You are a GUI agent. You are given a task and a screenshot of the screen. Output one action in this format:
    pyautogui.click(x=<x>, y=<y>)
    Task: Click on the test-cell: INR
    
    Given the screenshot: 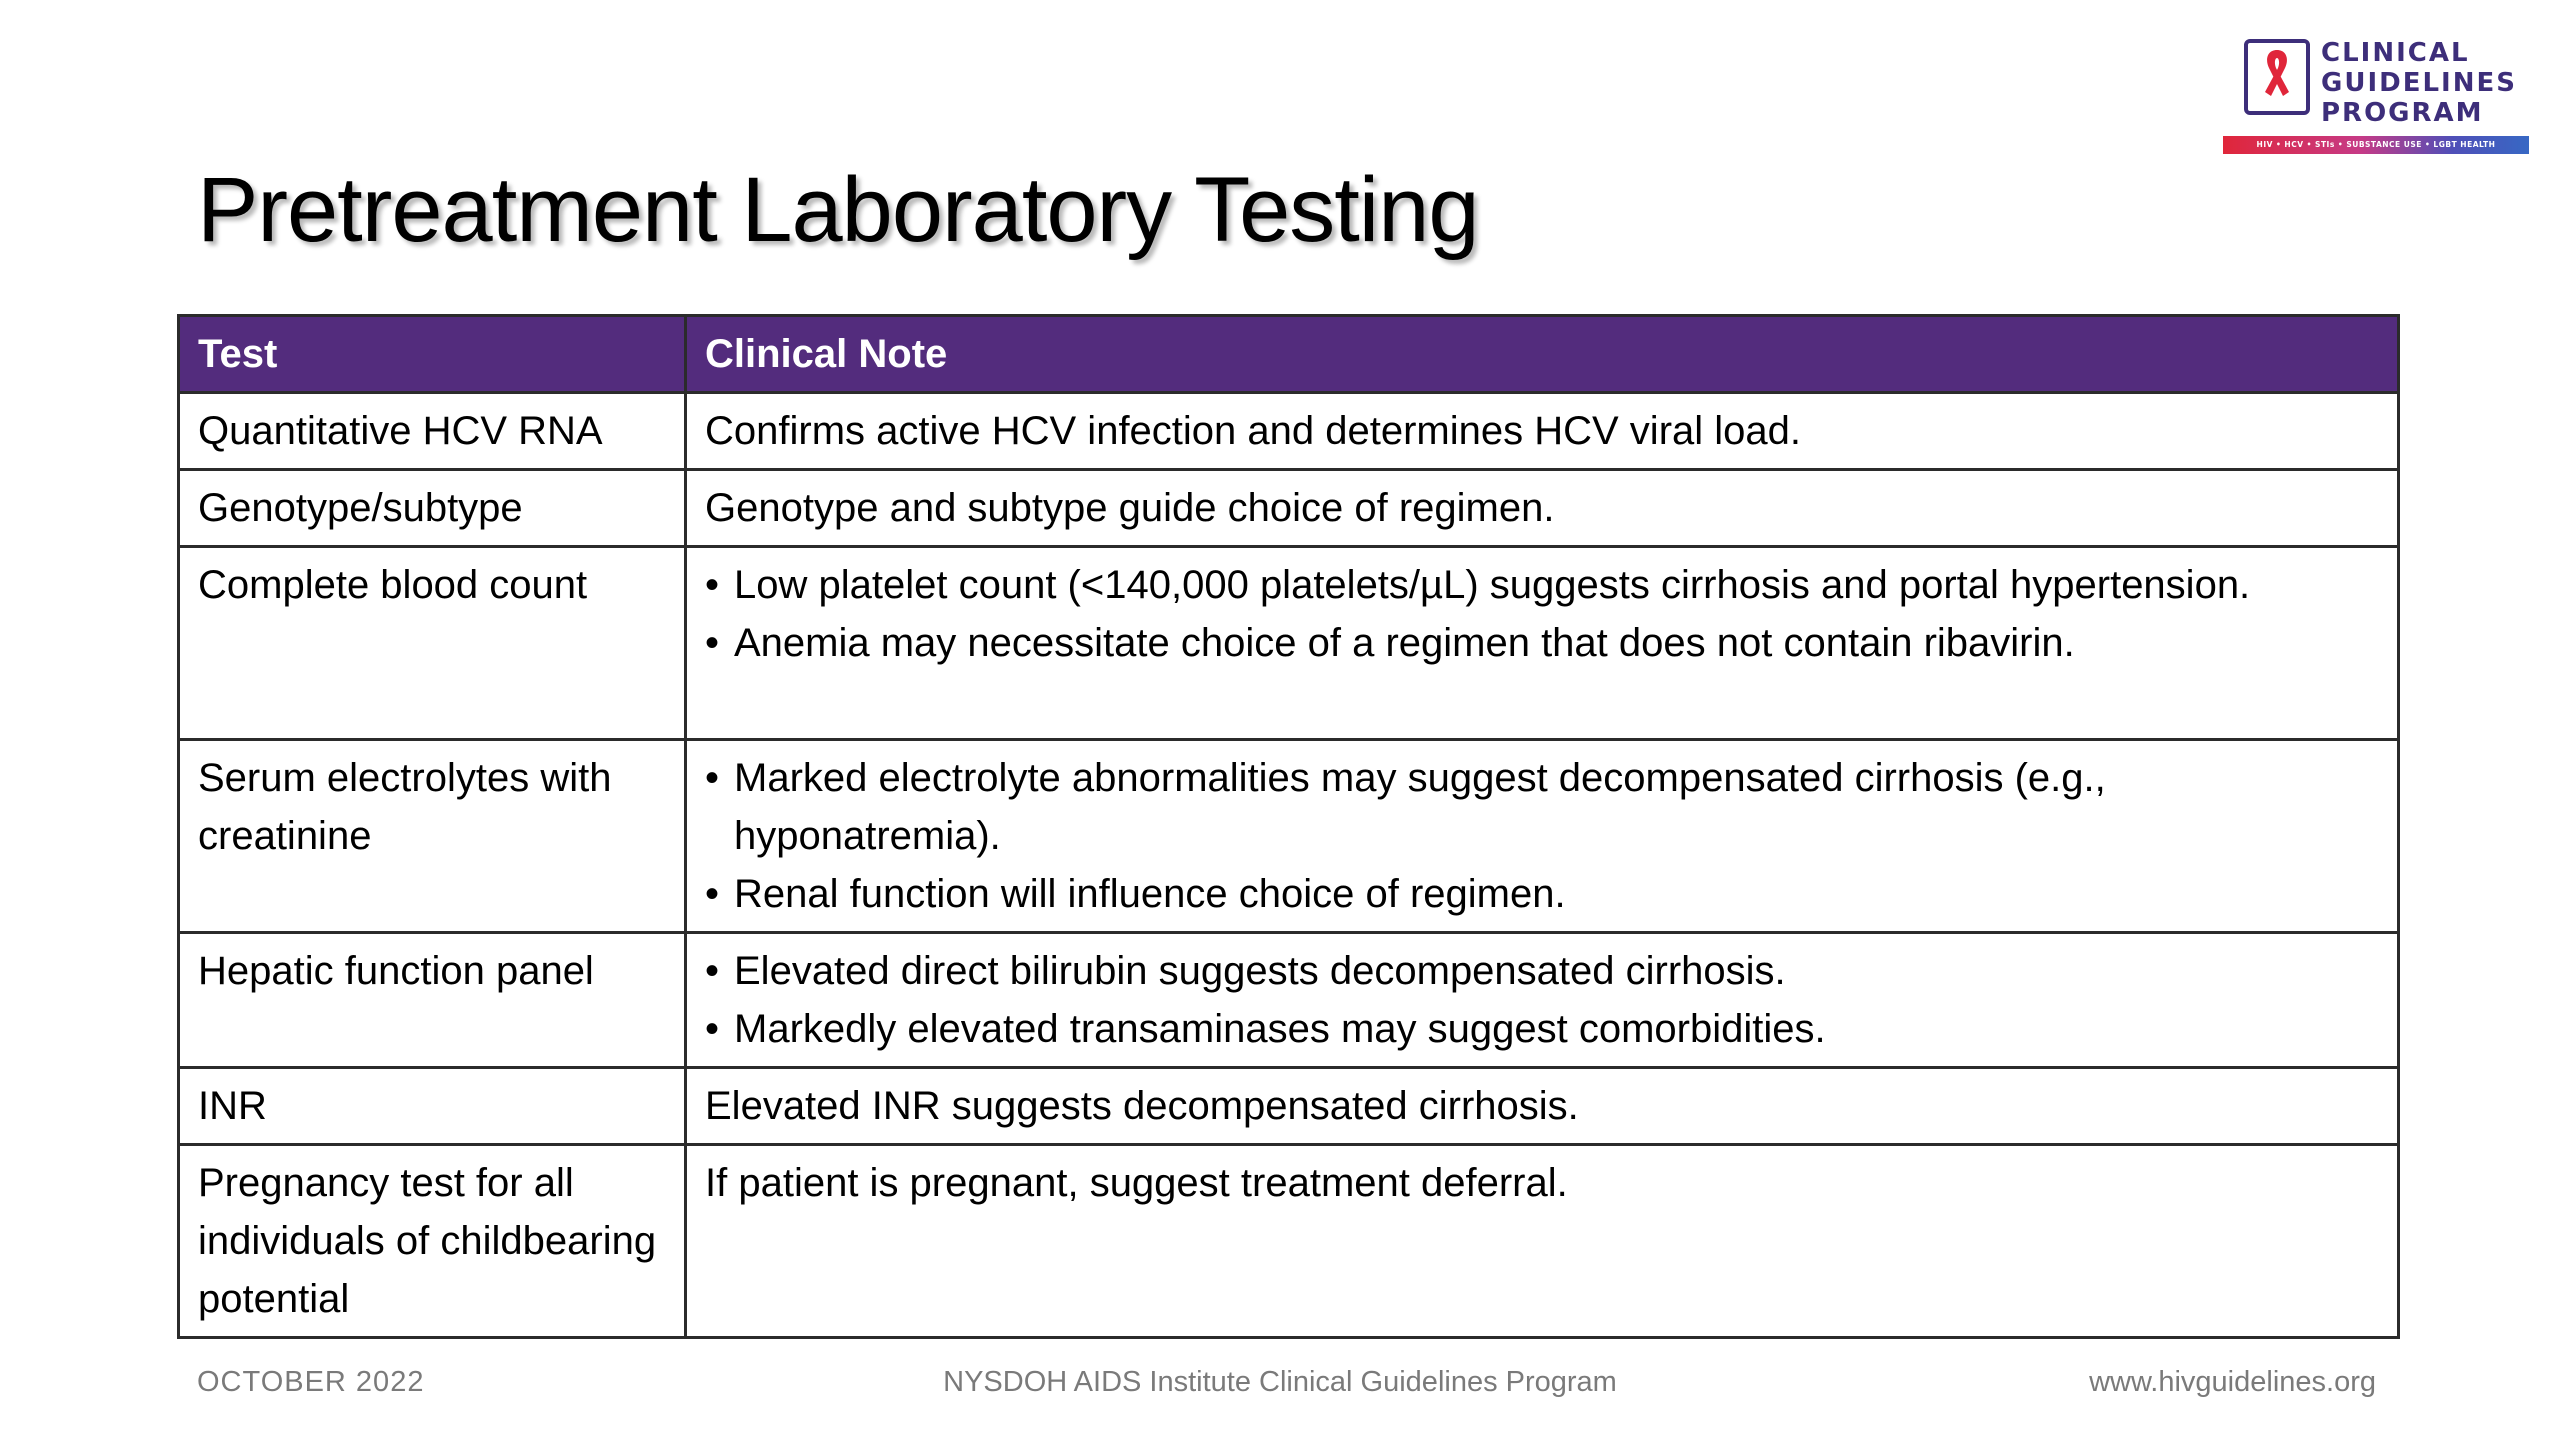 What is the action you would take?
    pyautogui.click(x=432, y=1106)
    